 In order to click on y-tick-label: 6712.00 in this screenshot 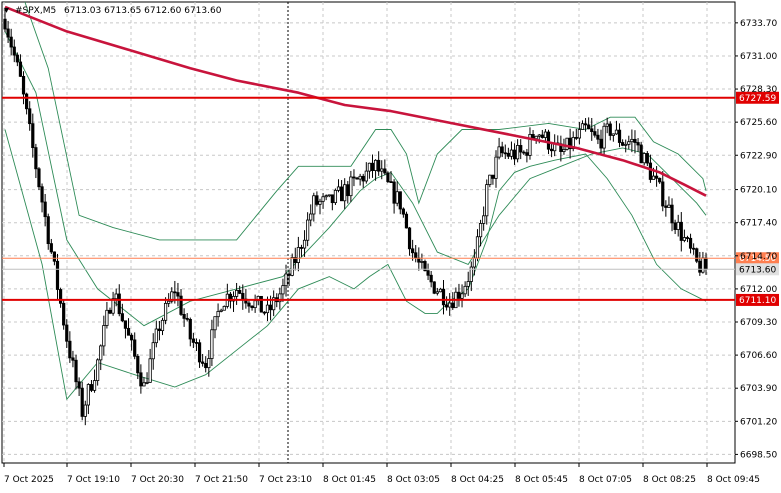, I will do `click(758, 290)`.